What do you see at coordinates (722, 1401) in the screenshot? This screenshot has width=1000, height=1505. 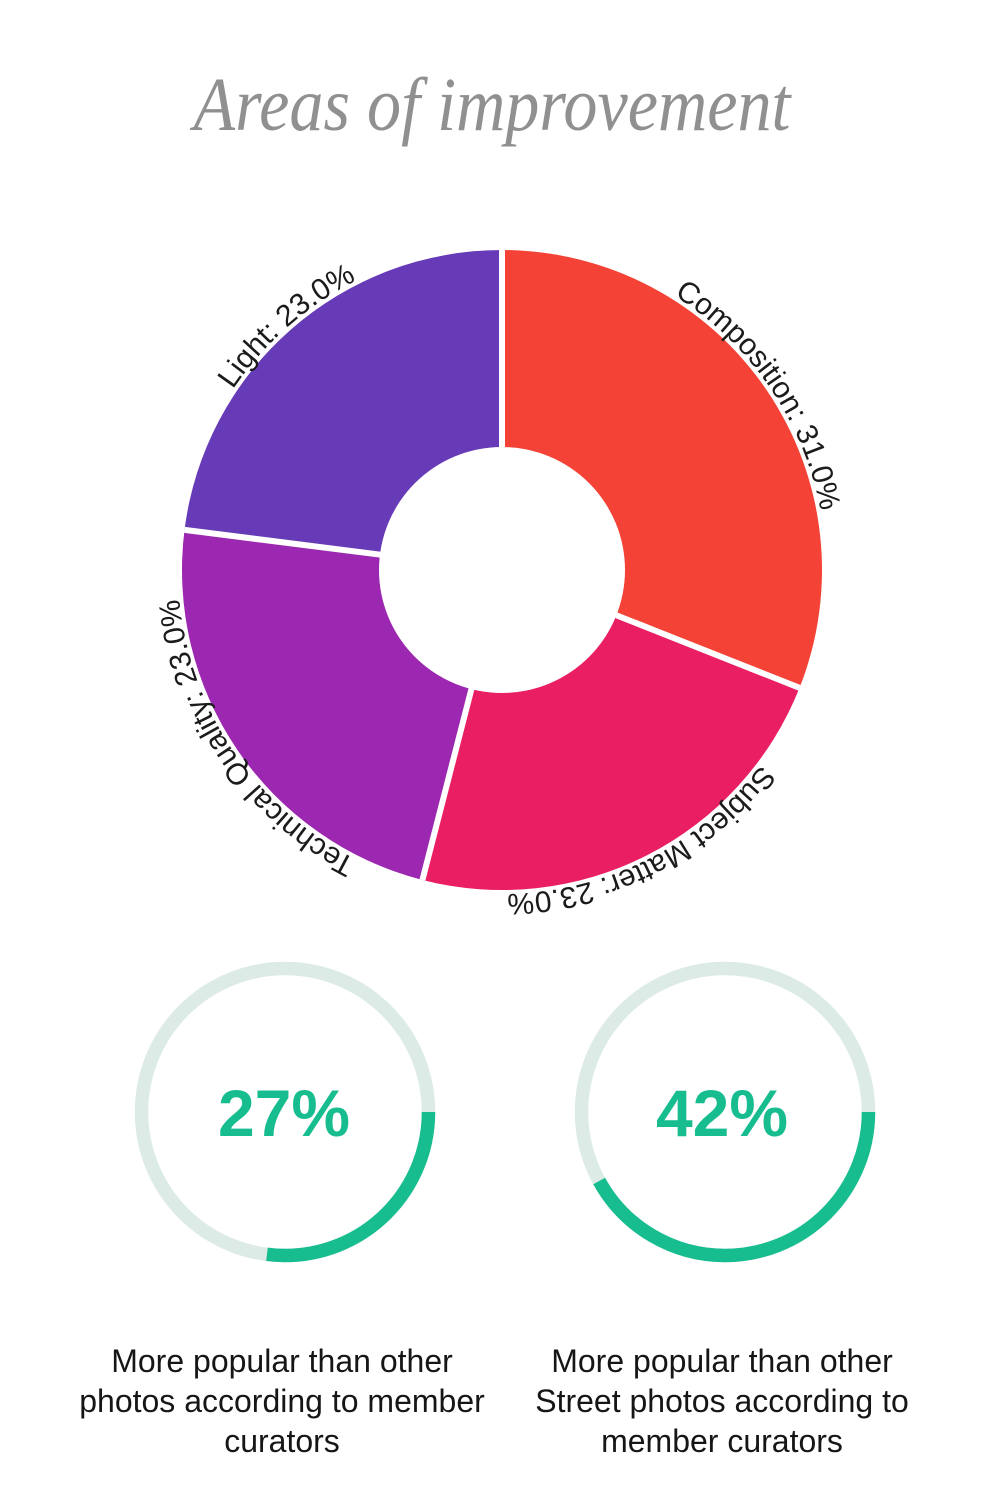 I see `svg-text: Street photos according to` at bounding box center [722, 1401].